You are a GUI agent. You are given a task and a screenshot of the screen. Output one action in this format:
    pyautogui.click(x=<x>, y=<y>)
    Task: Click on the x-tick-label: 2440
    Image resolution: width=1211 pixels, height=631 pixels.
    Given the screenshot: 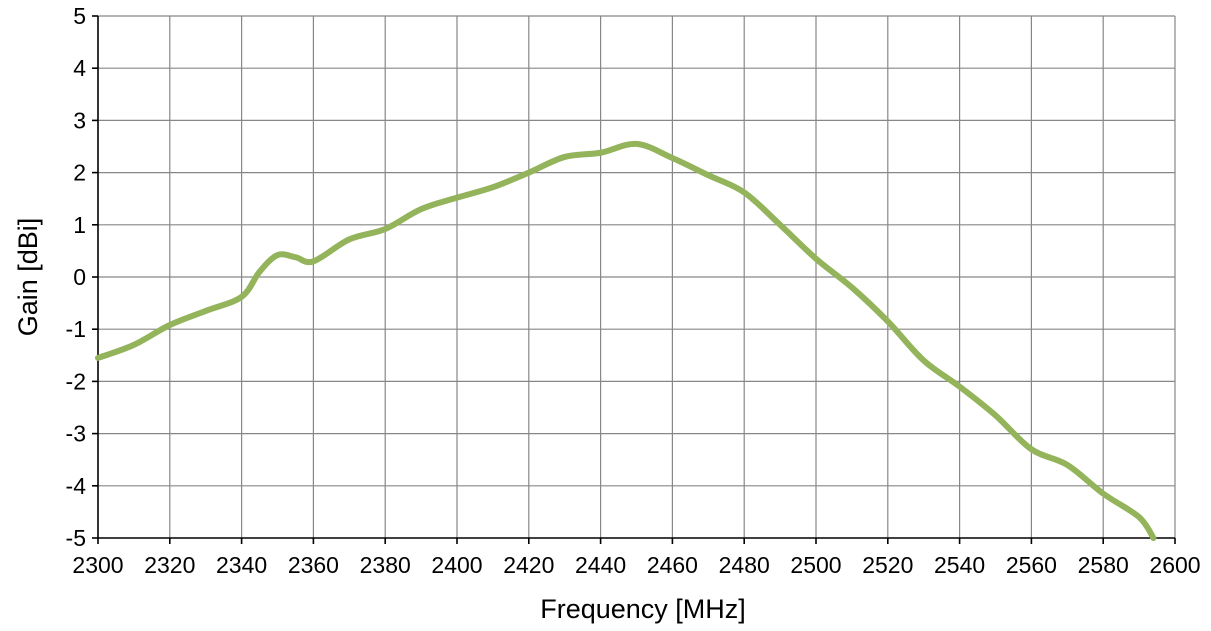 What is the action you would take?
    pyautogui.click(x=600, y=565)
    